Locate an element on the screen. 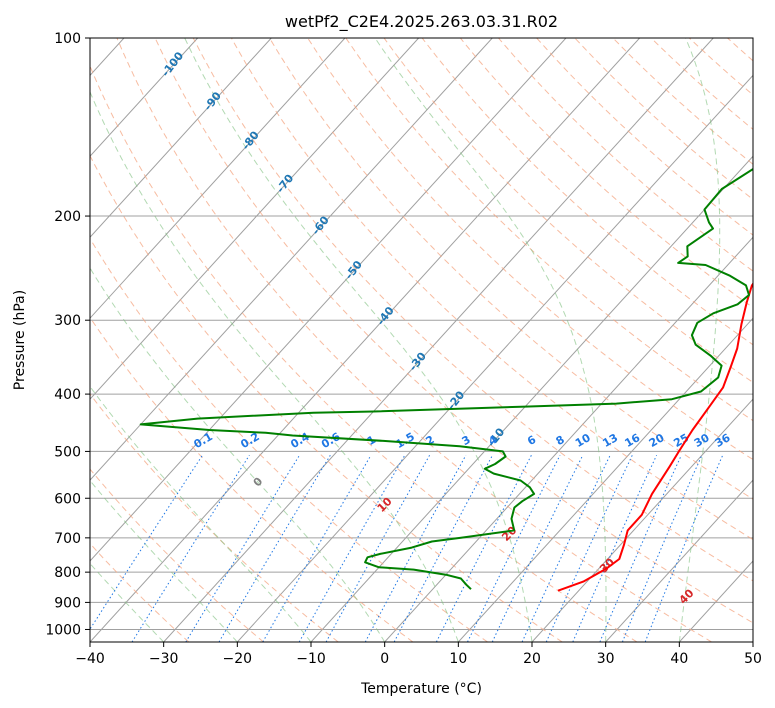 This screenshot has height=708, width=775. x-axis-label: Temperature (°C) is located at coordinates (421, 689).